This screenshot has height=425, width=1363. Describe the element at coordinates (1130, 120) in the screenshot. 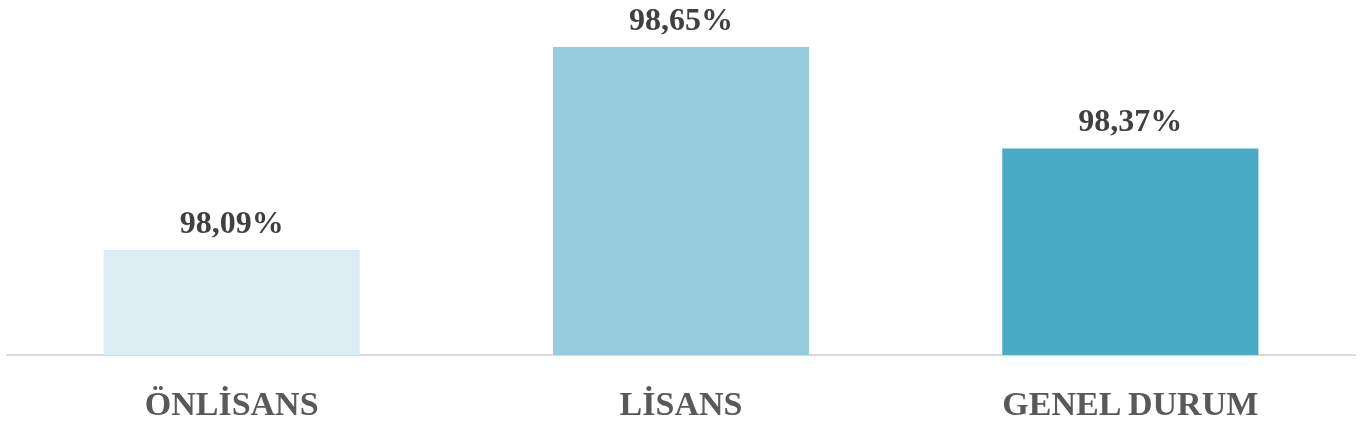

I see `data-label: 98,37%` at that location.